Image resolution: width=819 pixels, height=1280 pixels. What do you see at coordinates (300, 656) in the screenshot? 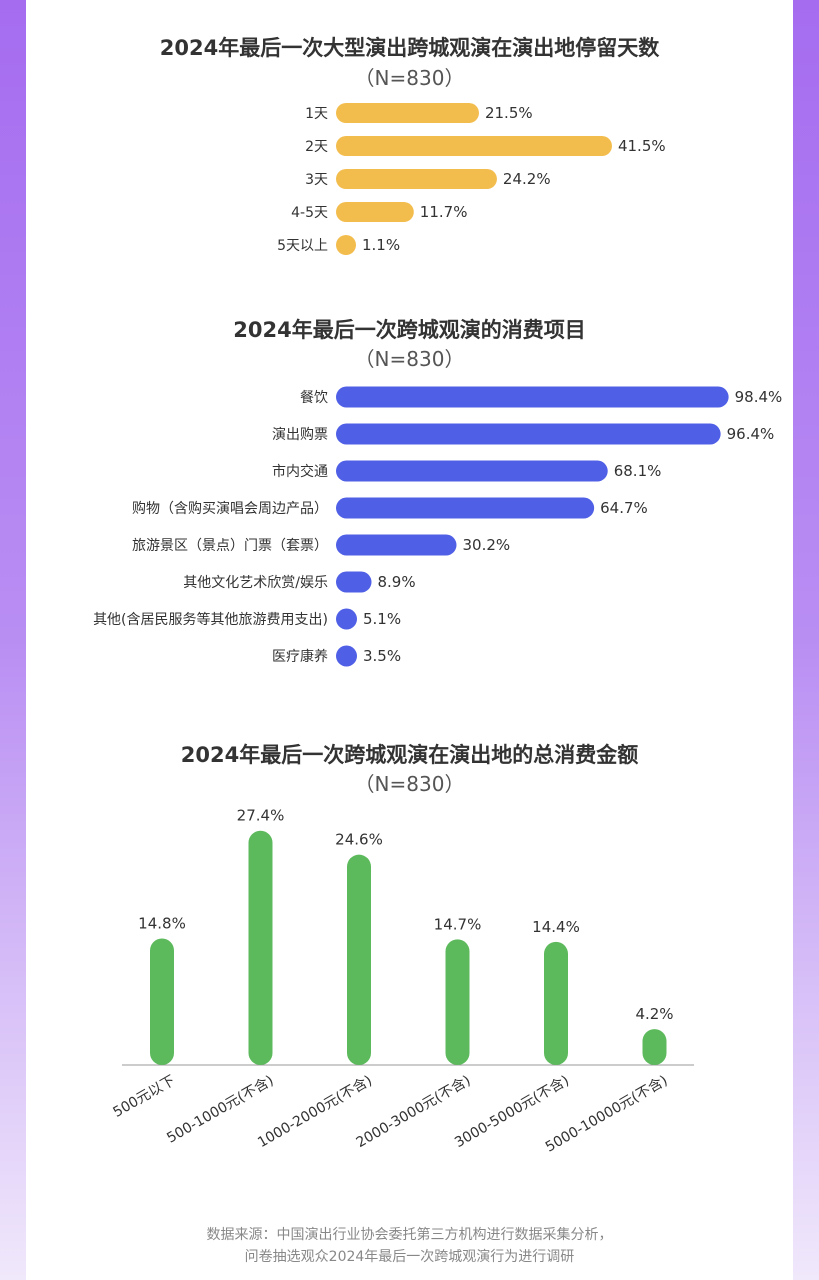
I see `category-label: 医疗康养` at bounding box center [300, 656].